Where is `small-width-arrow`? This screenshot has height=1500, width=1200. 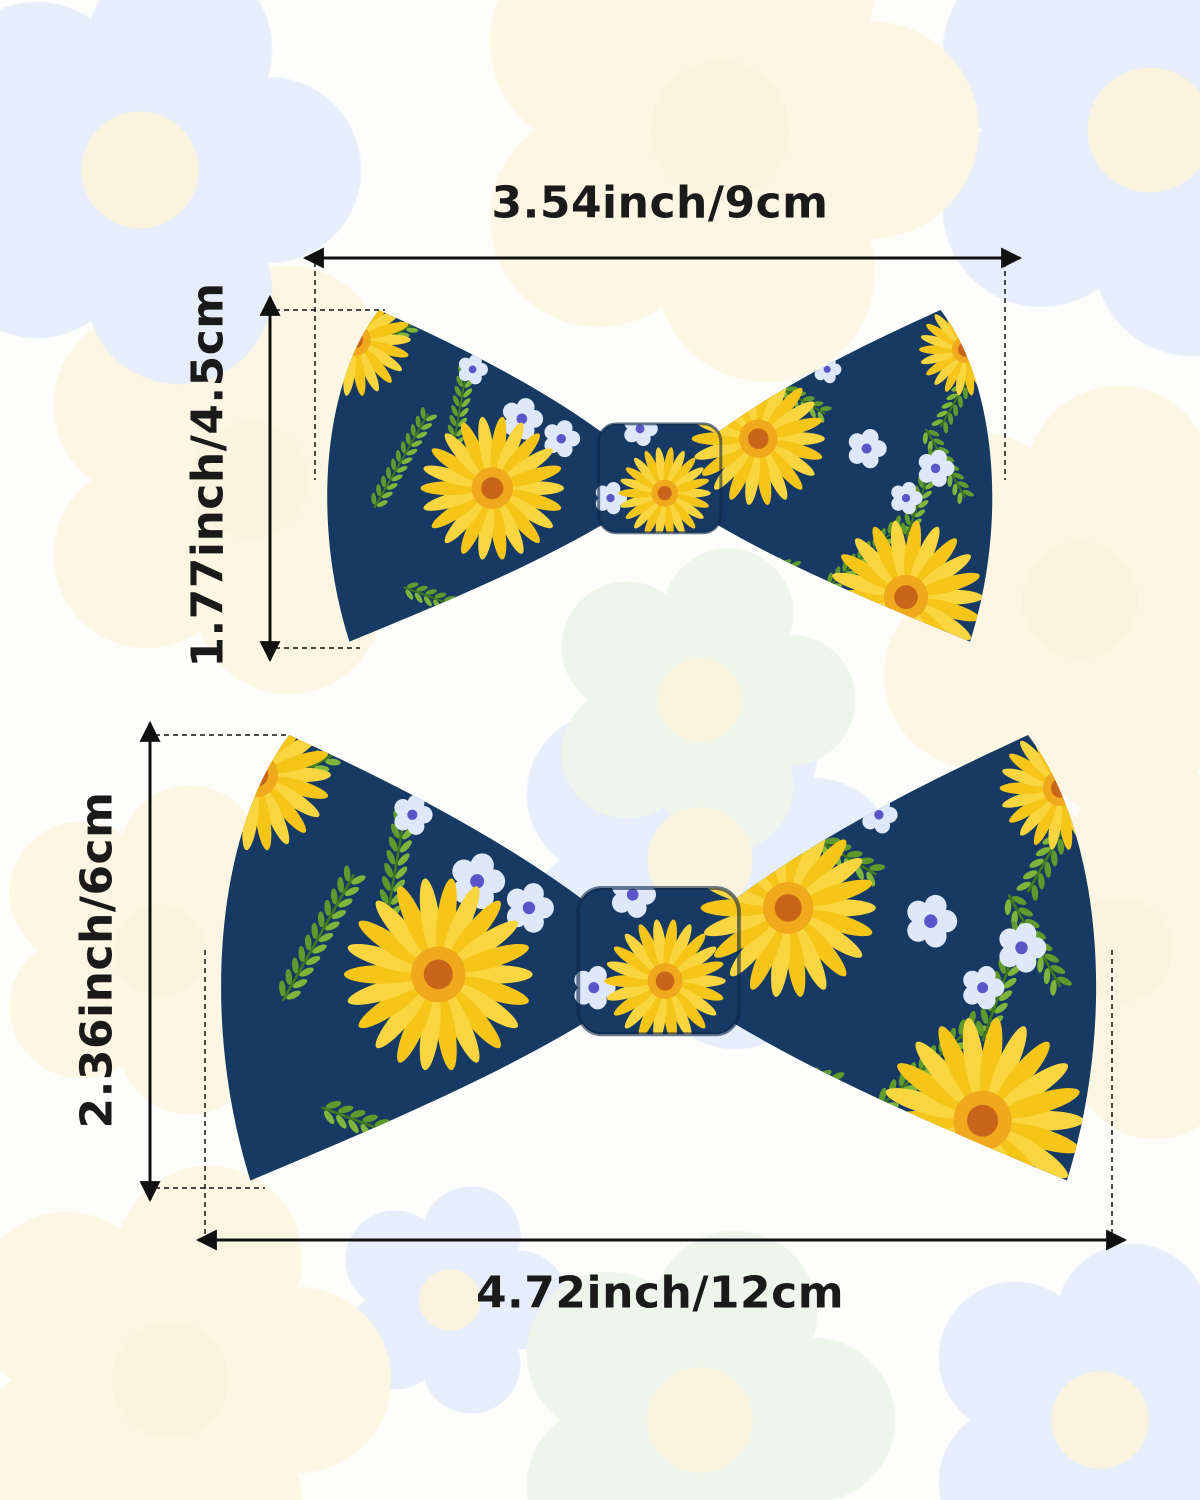
small-width-arrow is located at coordinates (662, 363).